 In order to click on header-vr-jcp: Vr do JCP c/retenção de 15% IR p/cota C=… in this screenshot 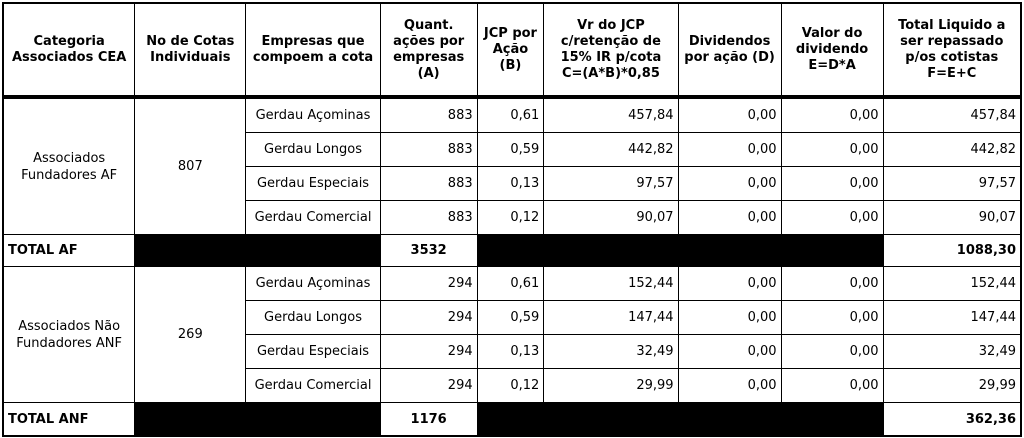, I will do `click(611, 51)`.